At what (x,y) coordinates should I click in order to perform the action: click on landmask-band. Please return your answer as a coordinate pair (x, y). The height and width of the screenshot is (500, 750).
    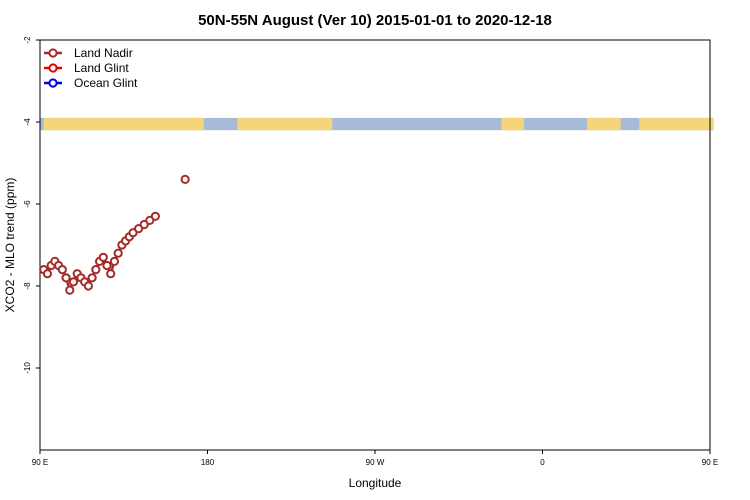
    Looking at the image, I should click on (377, 124).